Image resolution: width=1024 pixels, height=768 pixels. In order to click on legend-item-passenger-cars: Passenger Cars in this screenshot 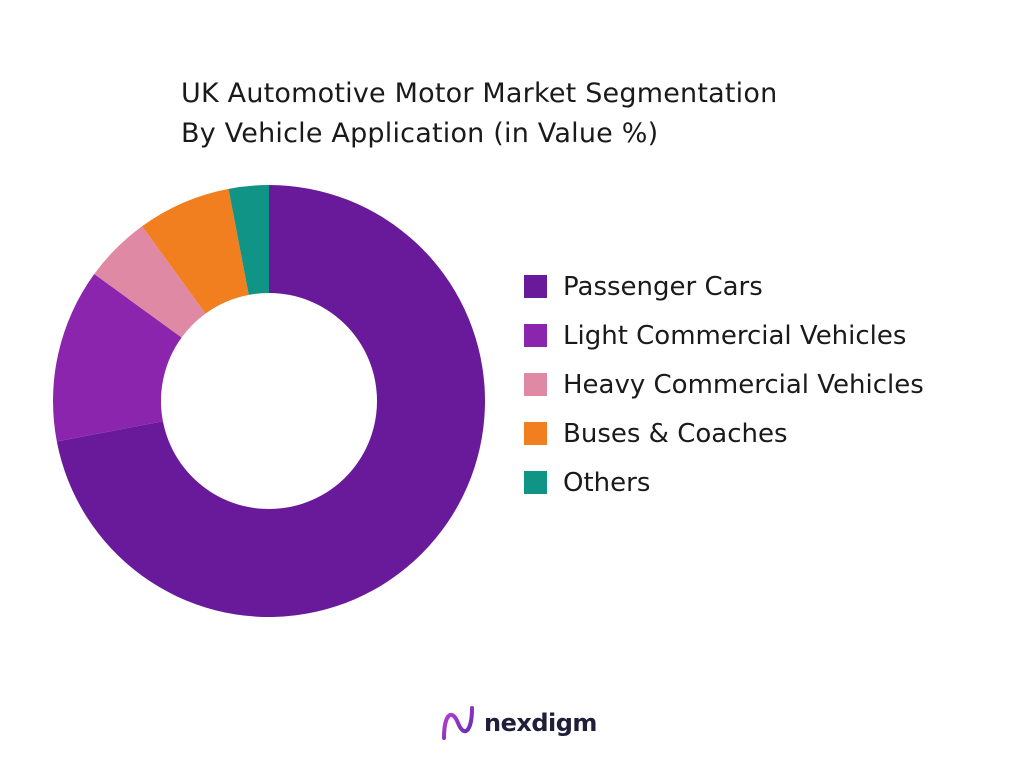, I will do `click(724, 286)`.